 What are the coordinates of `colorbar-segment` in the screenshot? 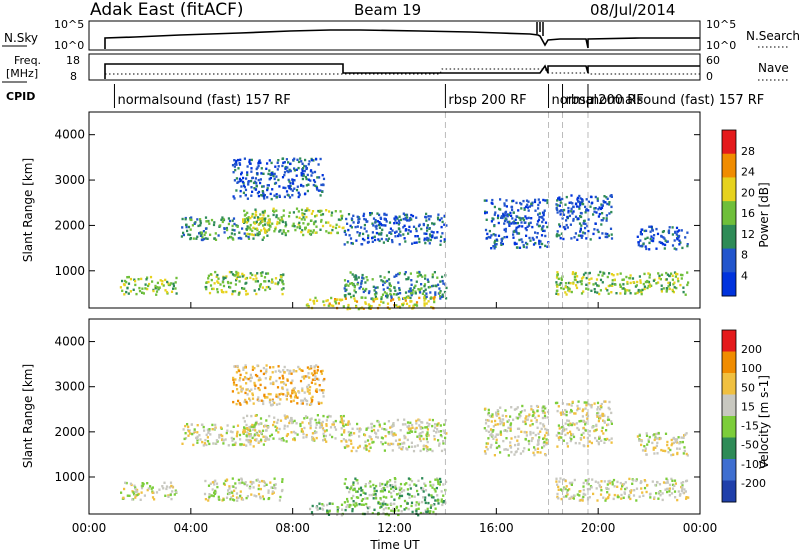 It's located at (729, 405).